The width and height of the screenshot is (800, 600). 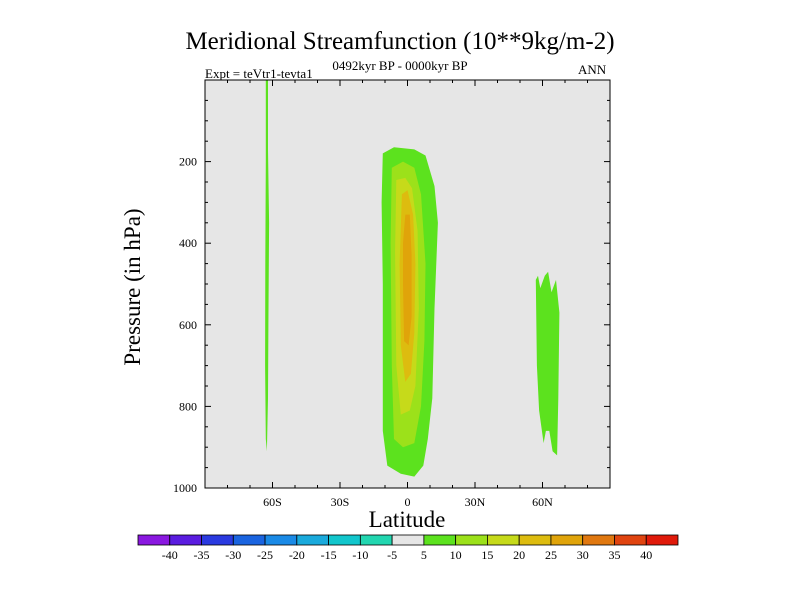 I want to click on experiment-label: Expt = teVtr1-tevta1, so click(x=259, y=73).